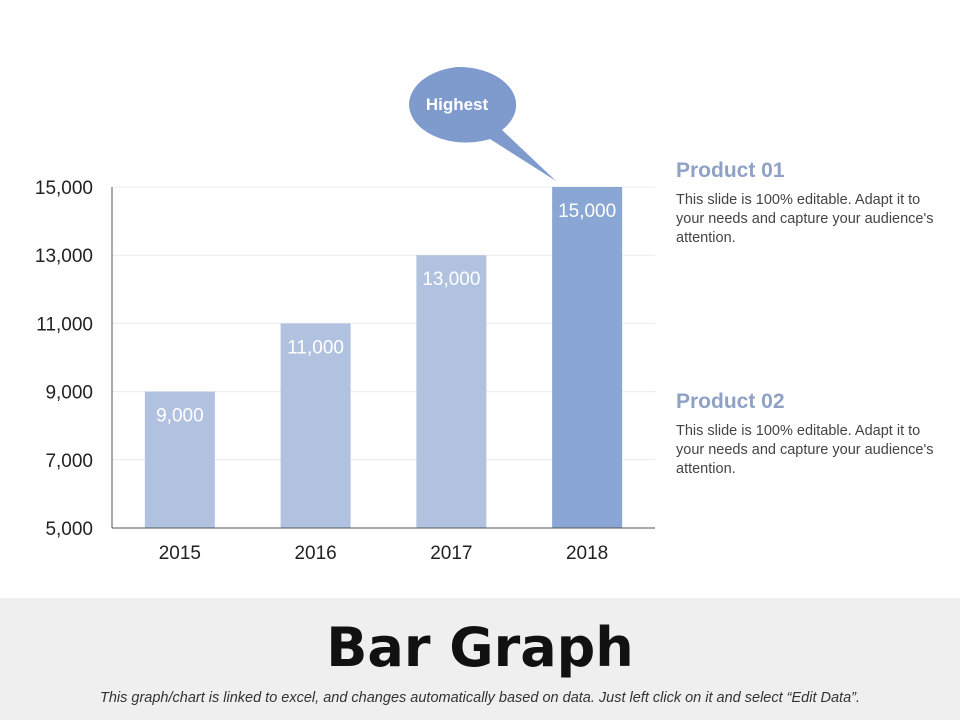  What do you see at coordinates (587, 357) in the screenshot?
I see `bar-2018` at bounding box center [587, 357].